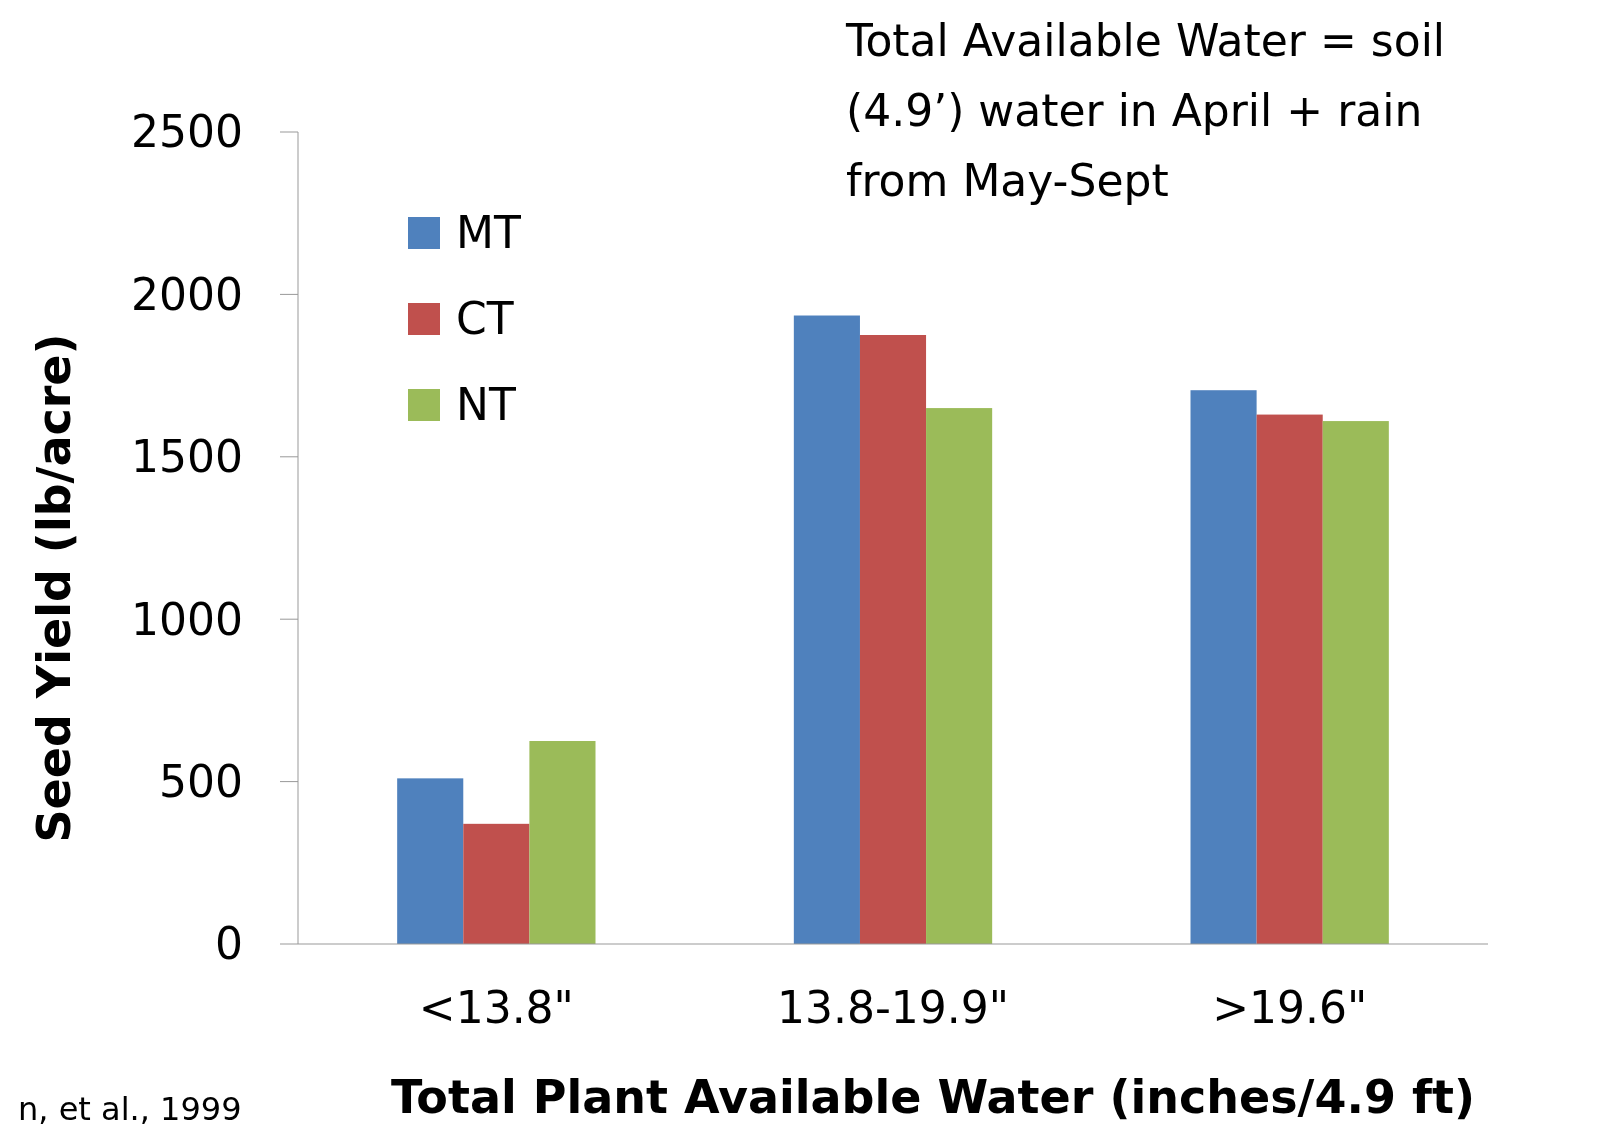 This screenshot has height=1136, width=1601. Describe the element at coordinates (893, 1007) in the screenshot. I see `x-tick-label: 13.8-19.9"` at that location.